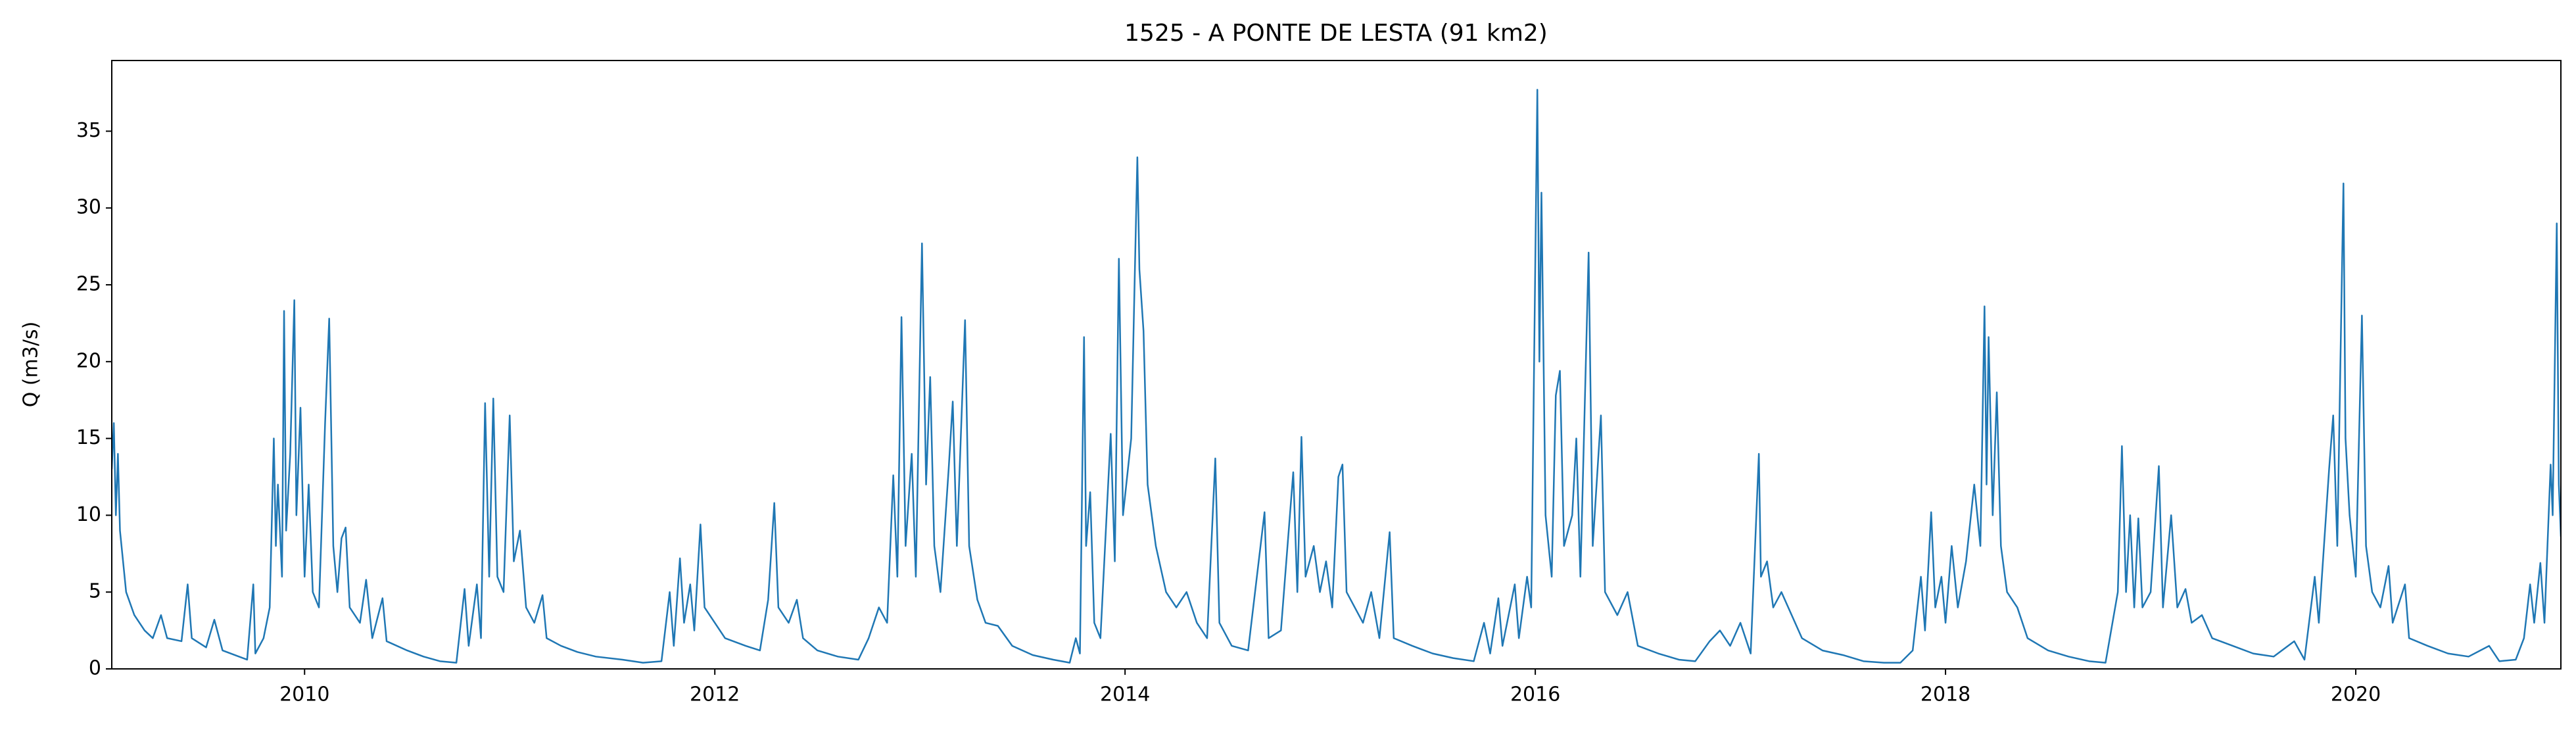  I want to click on x-tick-label: 2020, so click(2356, 694).